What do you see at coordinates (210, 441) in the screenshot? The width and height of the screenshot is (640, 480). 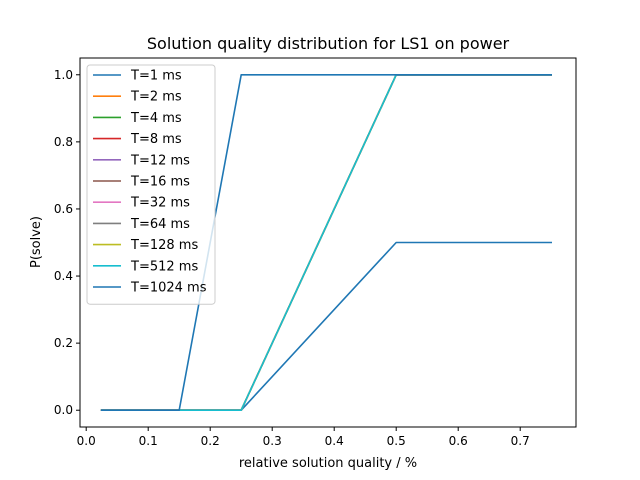 I see `x-tick-label: 0.2` at bounding box center [210, 441].